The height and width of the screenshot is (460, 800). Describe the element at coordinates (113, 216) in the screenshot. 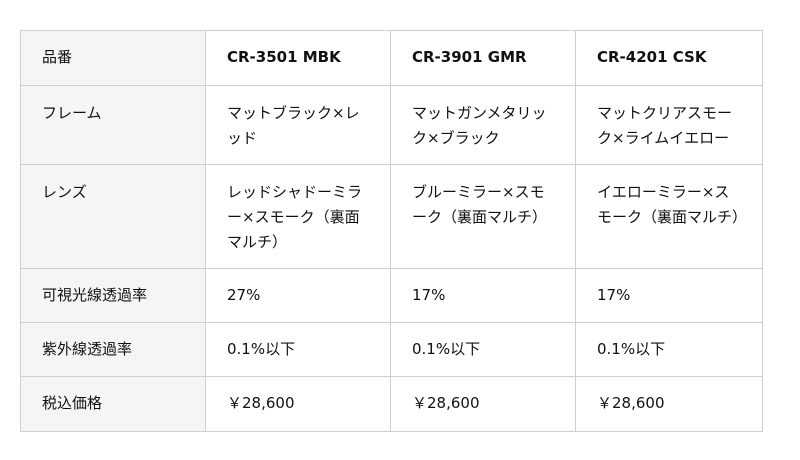

I see `row-label: レンズ` at that location.